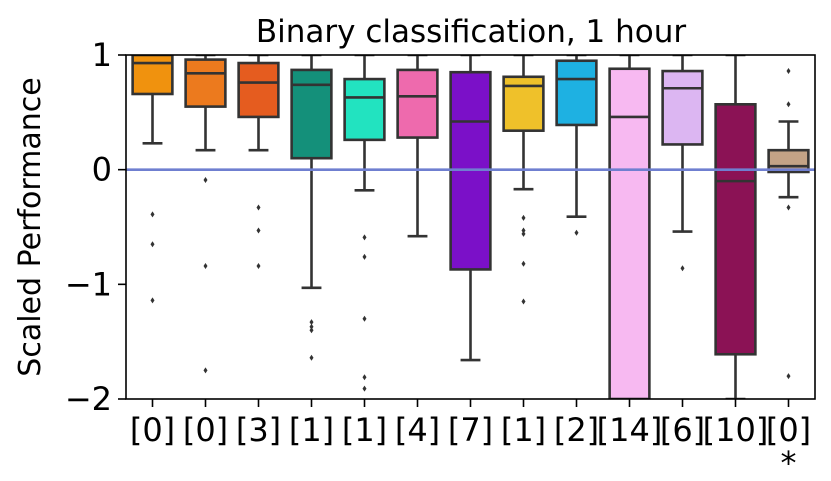  Describe the element at coordinates (470, 430) in the screenshot. I see `x-tick-label: [7]` at that location.